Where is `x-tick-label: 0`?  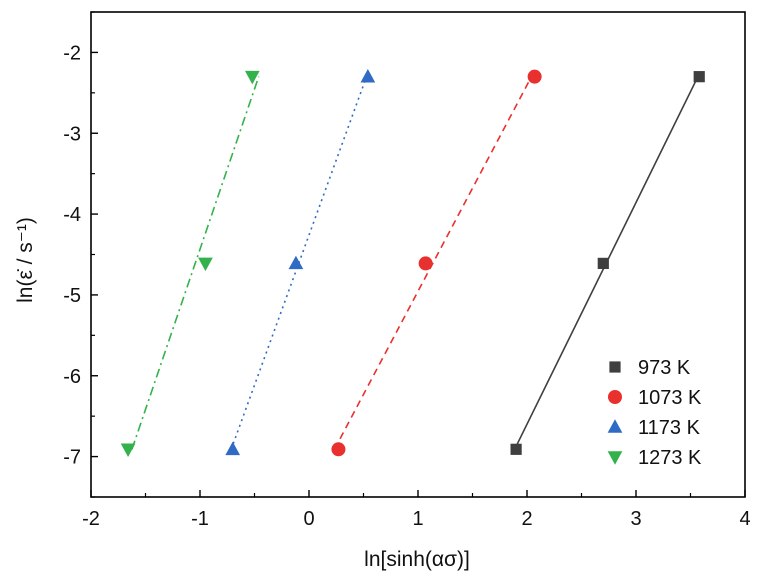 x-tick-label: 0 is located at coordinates (308, 519).